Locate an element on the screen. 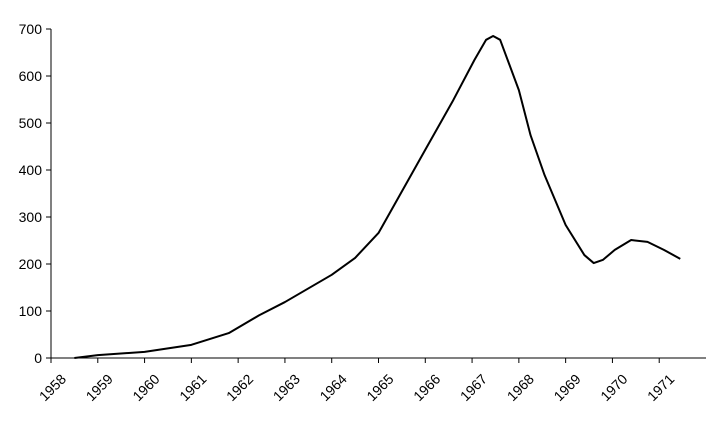  x-tick-label: 1964 is located at coordinates (332, 387).